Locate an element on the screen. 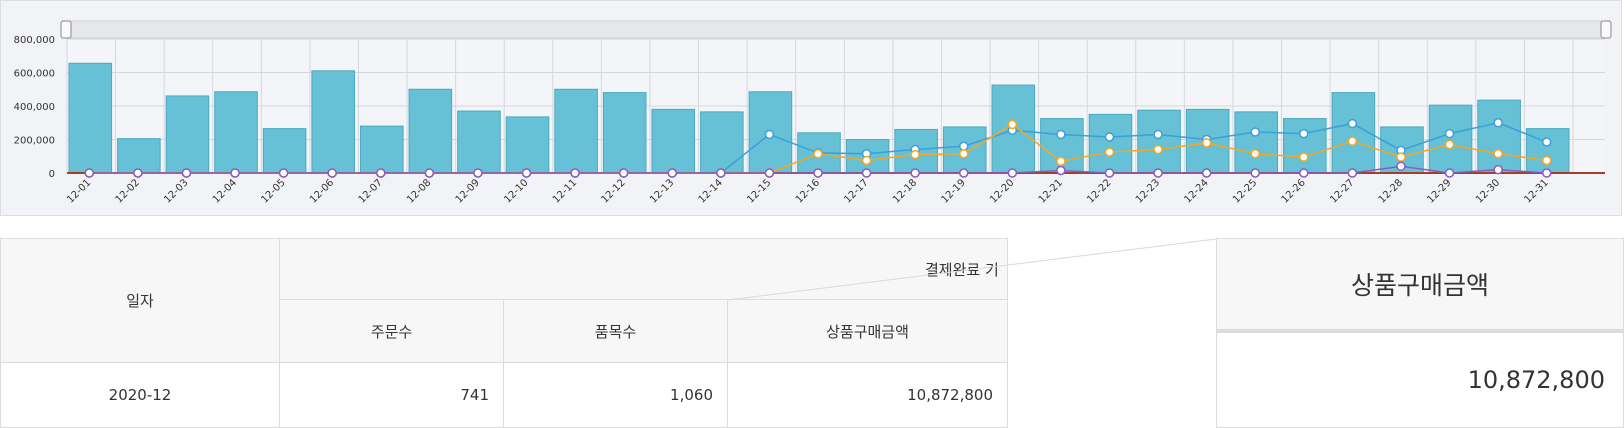  cell-orders: 741 is located at coordinates (392, 395).